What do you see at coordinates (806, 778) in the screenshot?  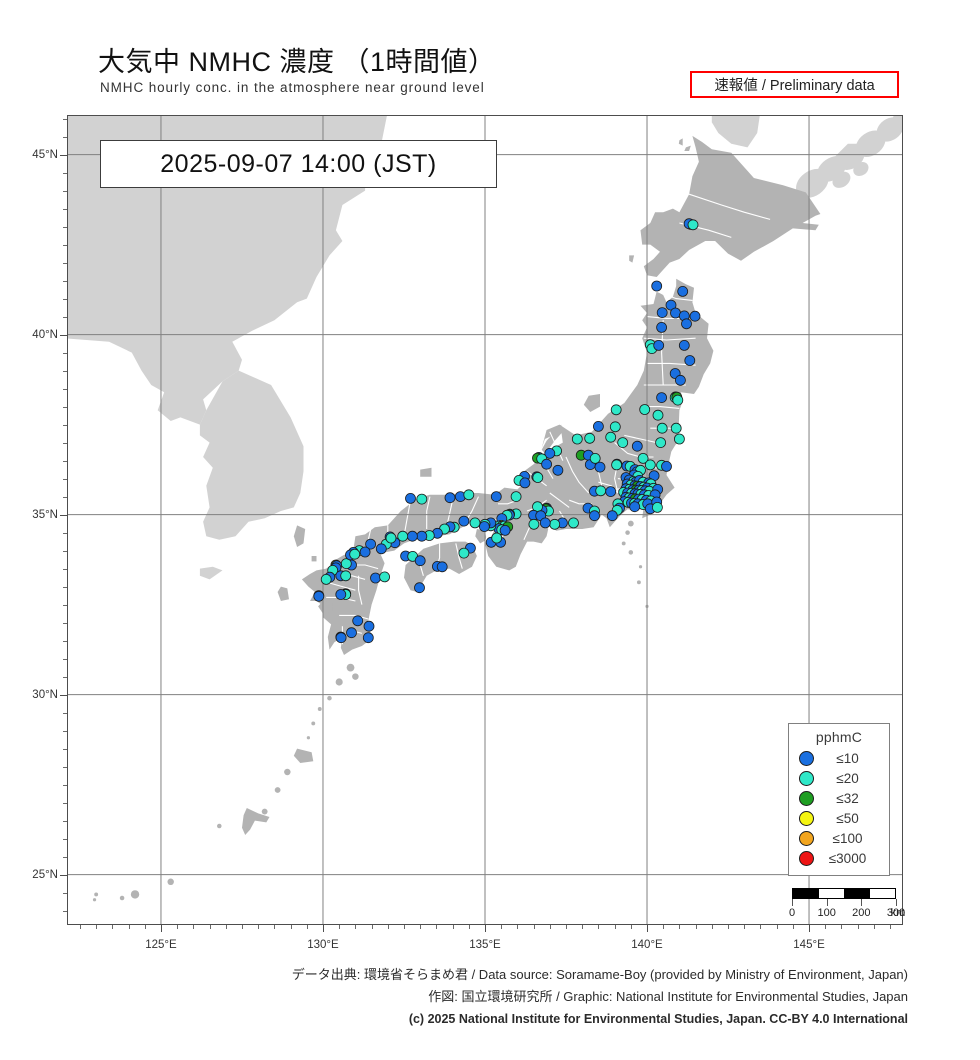 I see `legend-dot-icon` at bounding box center [806, 778].